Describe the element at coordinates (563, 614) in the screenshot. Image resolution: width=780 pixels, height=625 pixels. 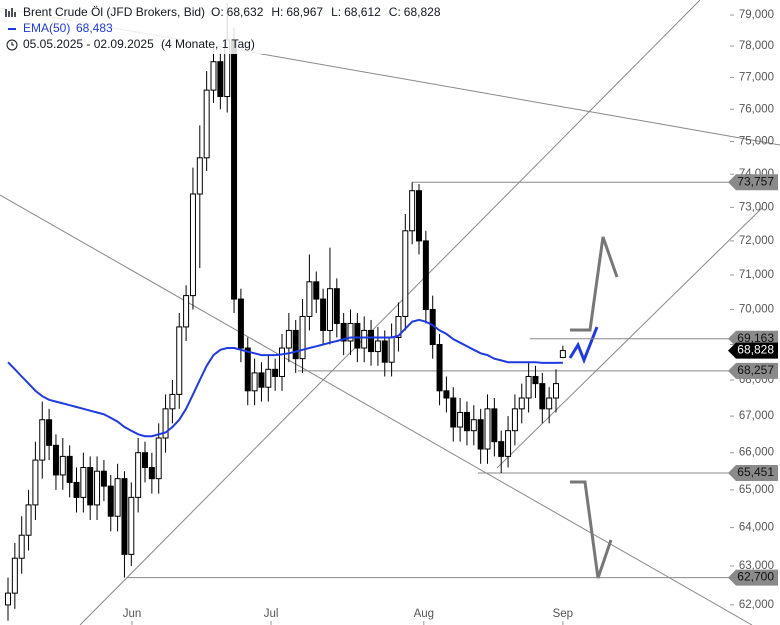
I see `x-tick-label: Sep` at that location.